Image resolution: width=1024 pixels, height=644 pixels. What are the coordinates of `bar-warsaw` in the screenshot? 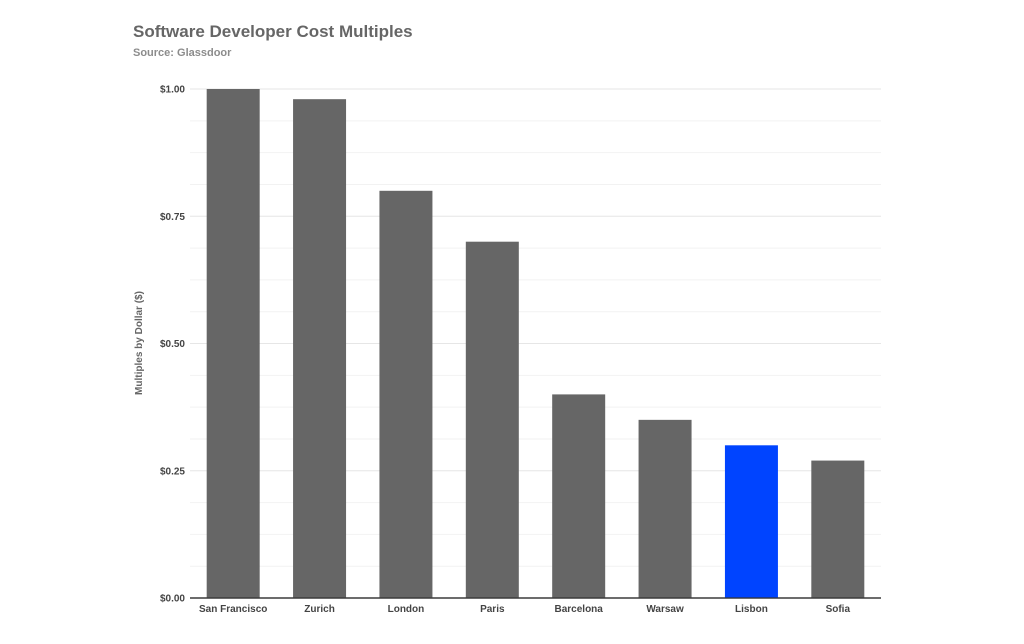 It's located at (665, 508).